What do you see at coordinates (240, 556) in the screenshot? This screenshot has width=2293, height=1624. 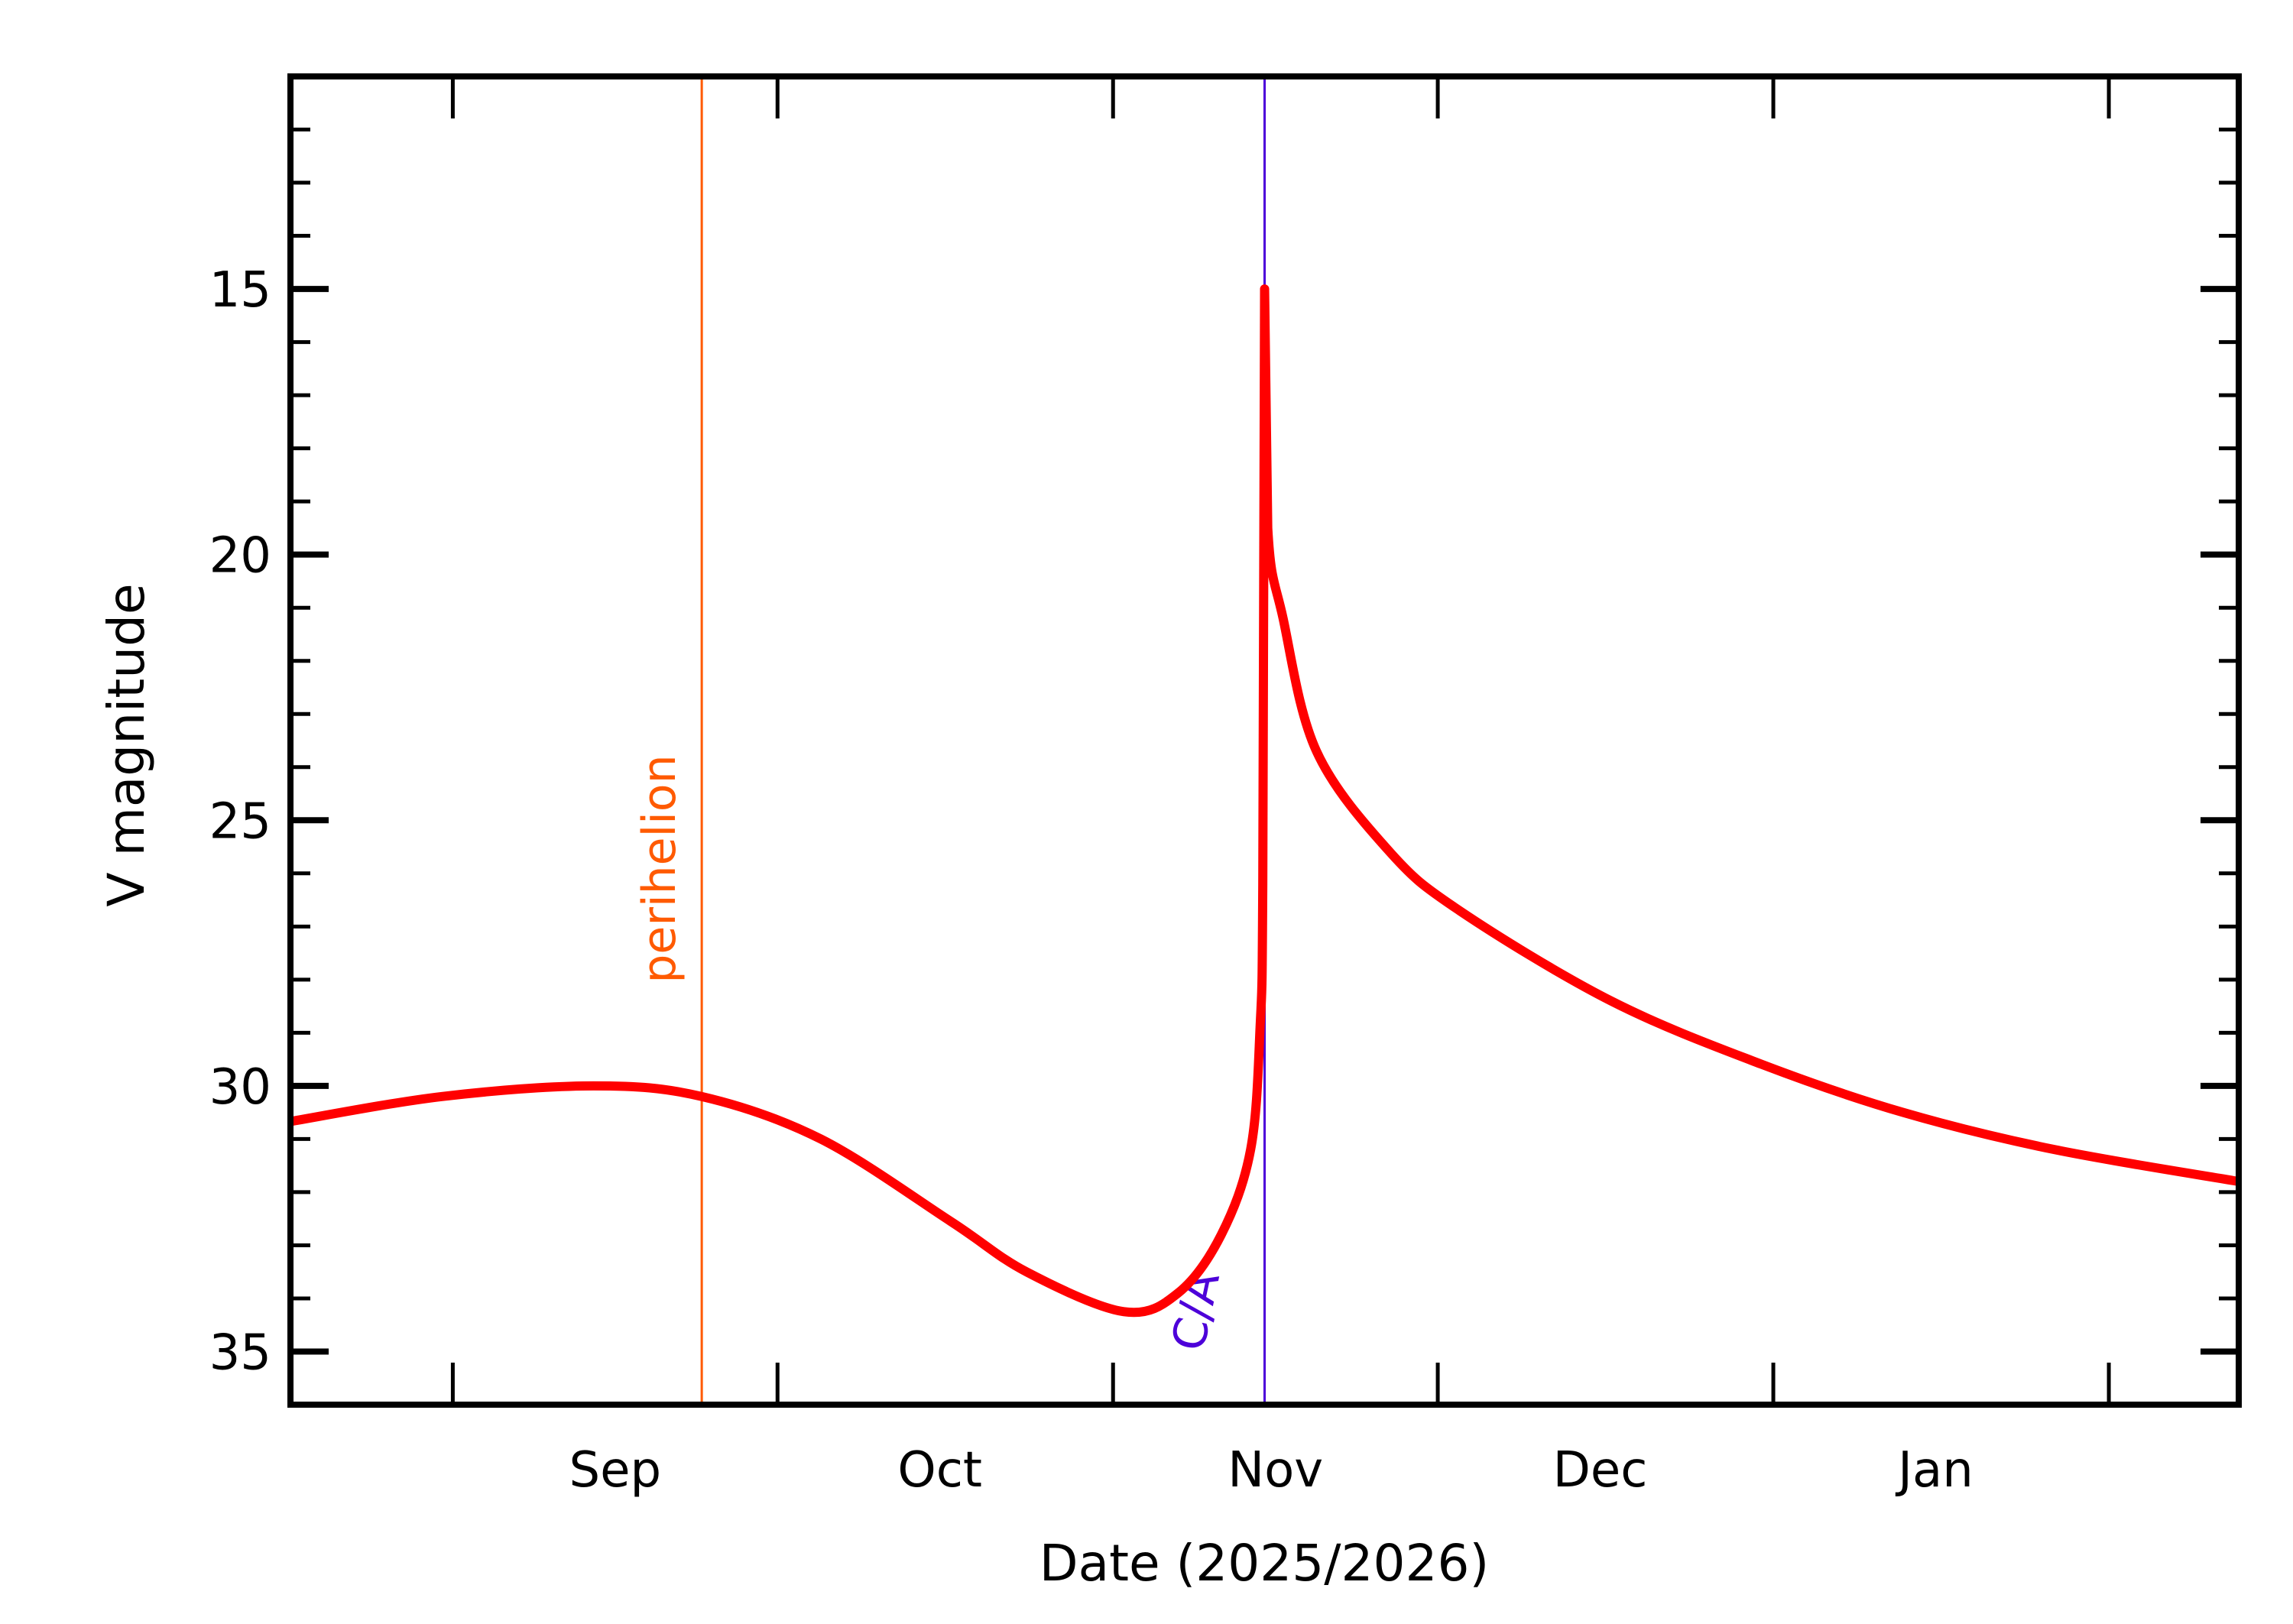 I see `y-tick-label: 20` at bounding box center [240, 556].